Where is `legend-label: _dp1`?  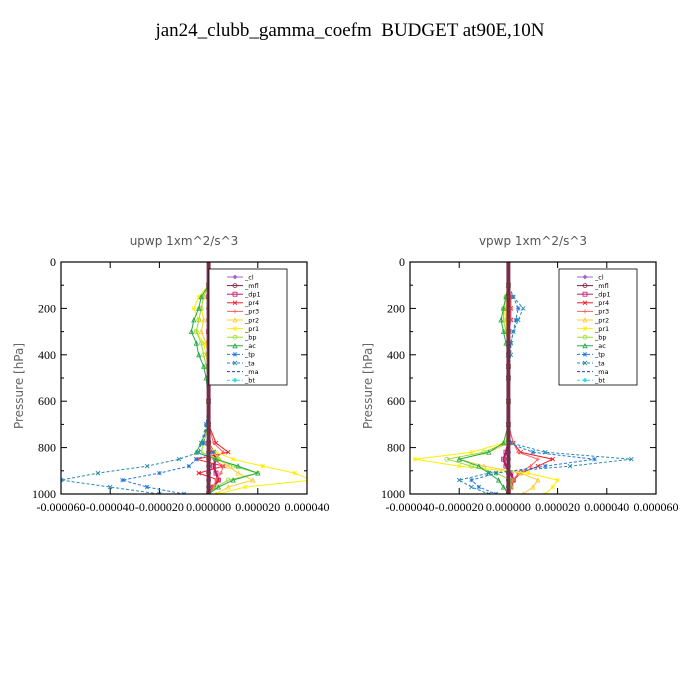
legend-label: _dp1 is located at coordinates (602, 295).